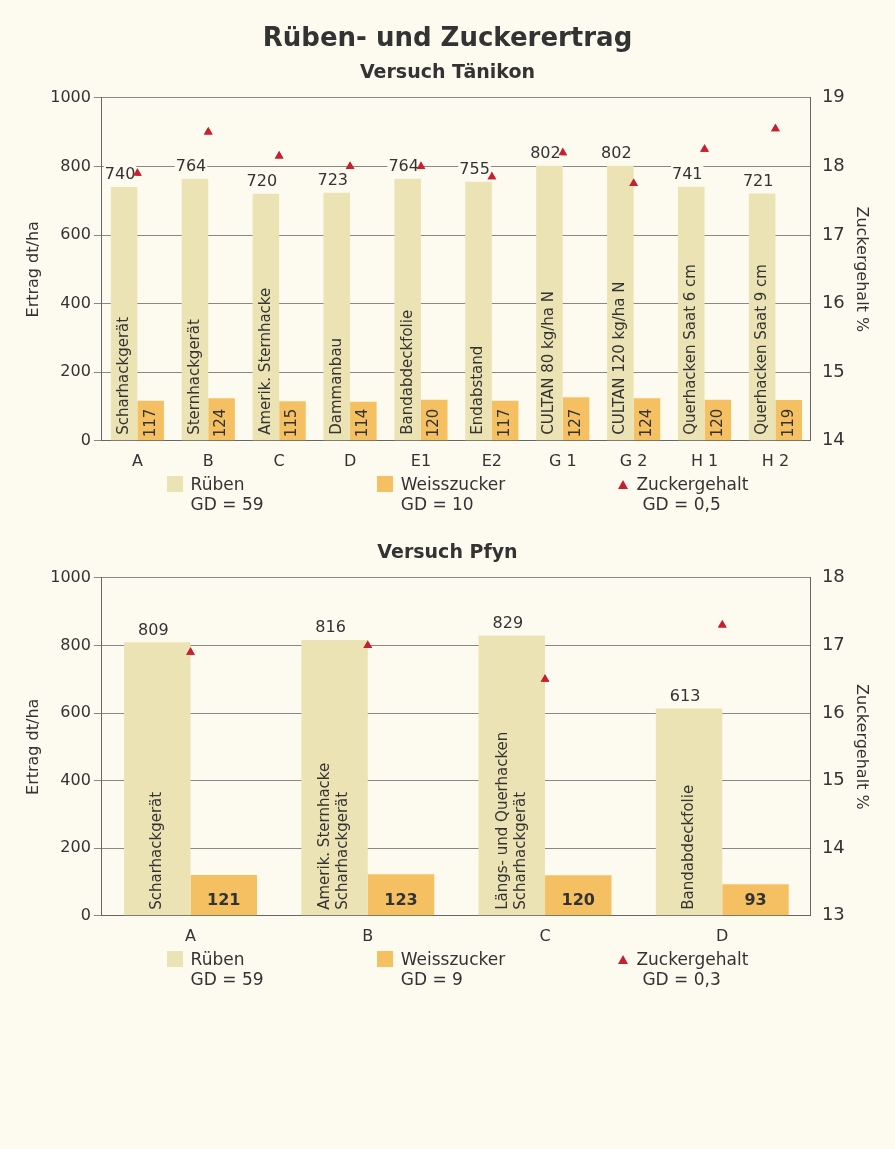 This screenshot has height=1149, width=895. I want to click on data-label: 121, so click(224, 900).